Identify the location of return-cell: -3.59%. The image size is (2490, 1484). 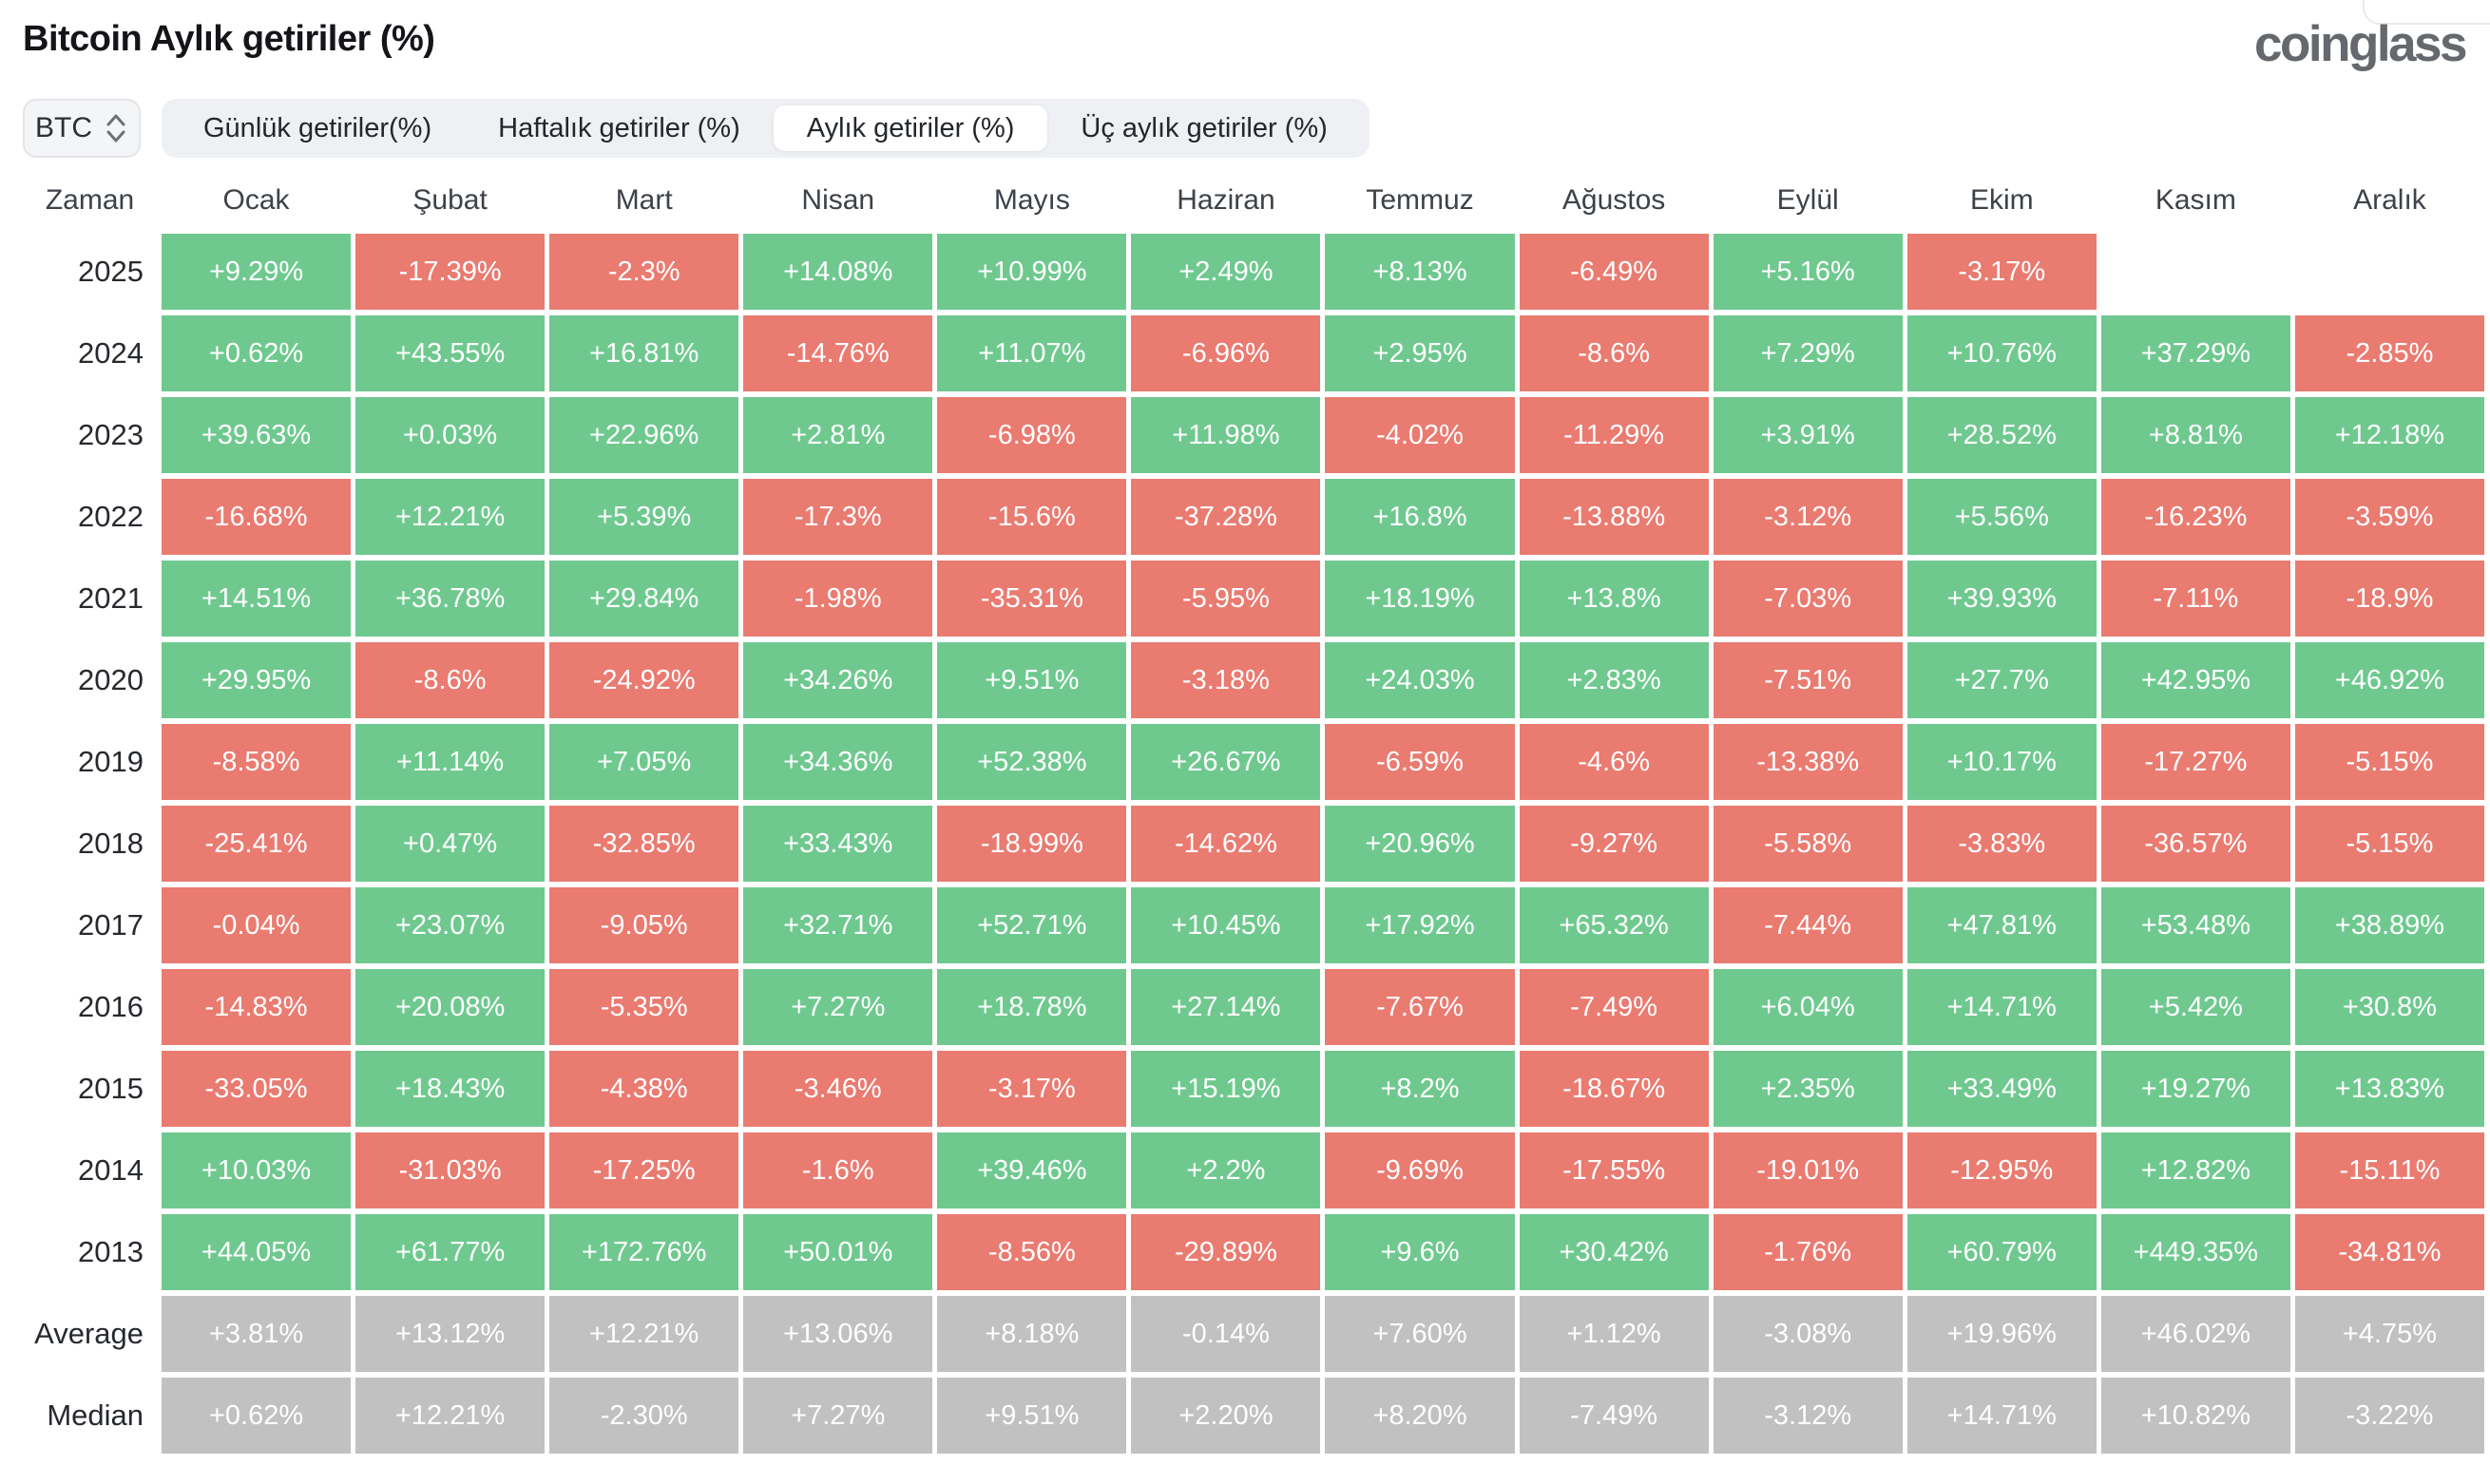
(2389, 517).